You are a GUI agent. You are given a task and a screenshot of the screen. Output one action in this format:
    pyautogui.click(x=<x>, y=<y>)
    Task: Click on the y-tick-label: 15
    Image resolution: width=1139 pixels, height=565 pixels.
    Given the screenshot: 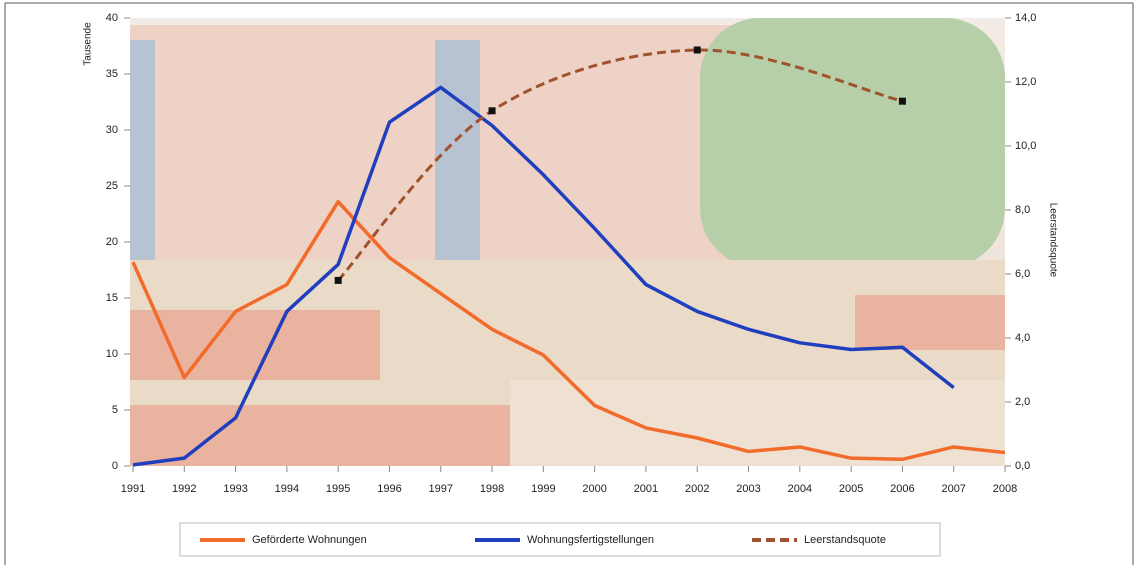 What is the action you would take?
    pyautogui.click(x=112, y=298)
    